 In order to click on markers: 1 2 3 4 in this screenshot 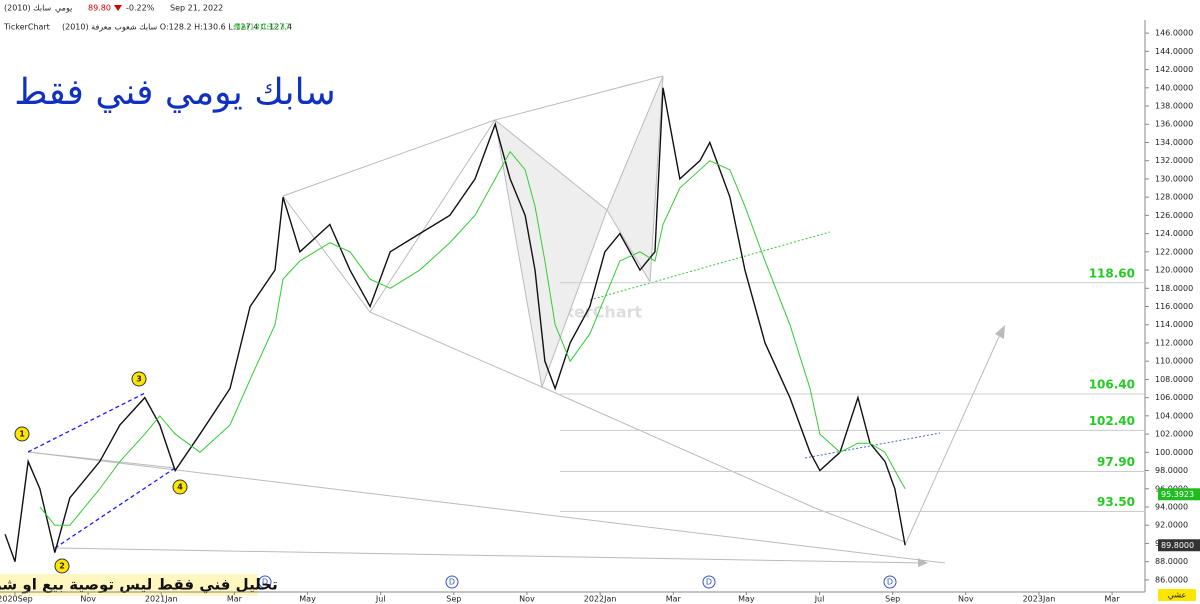, I will do `click(101, 472)`.